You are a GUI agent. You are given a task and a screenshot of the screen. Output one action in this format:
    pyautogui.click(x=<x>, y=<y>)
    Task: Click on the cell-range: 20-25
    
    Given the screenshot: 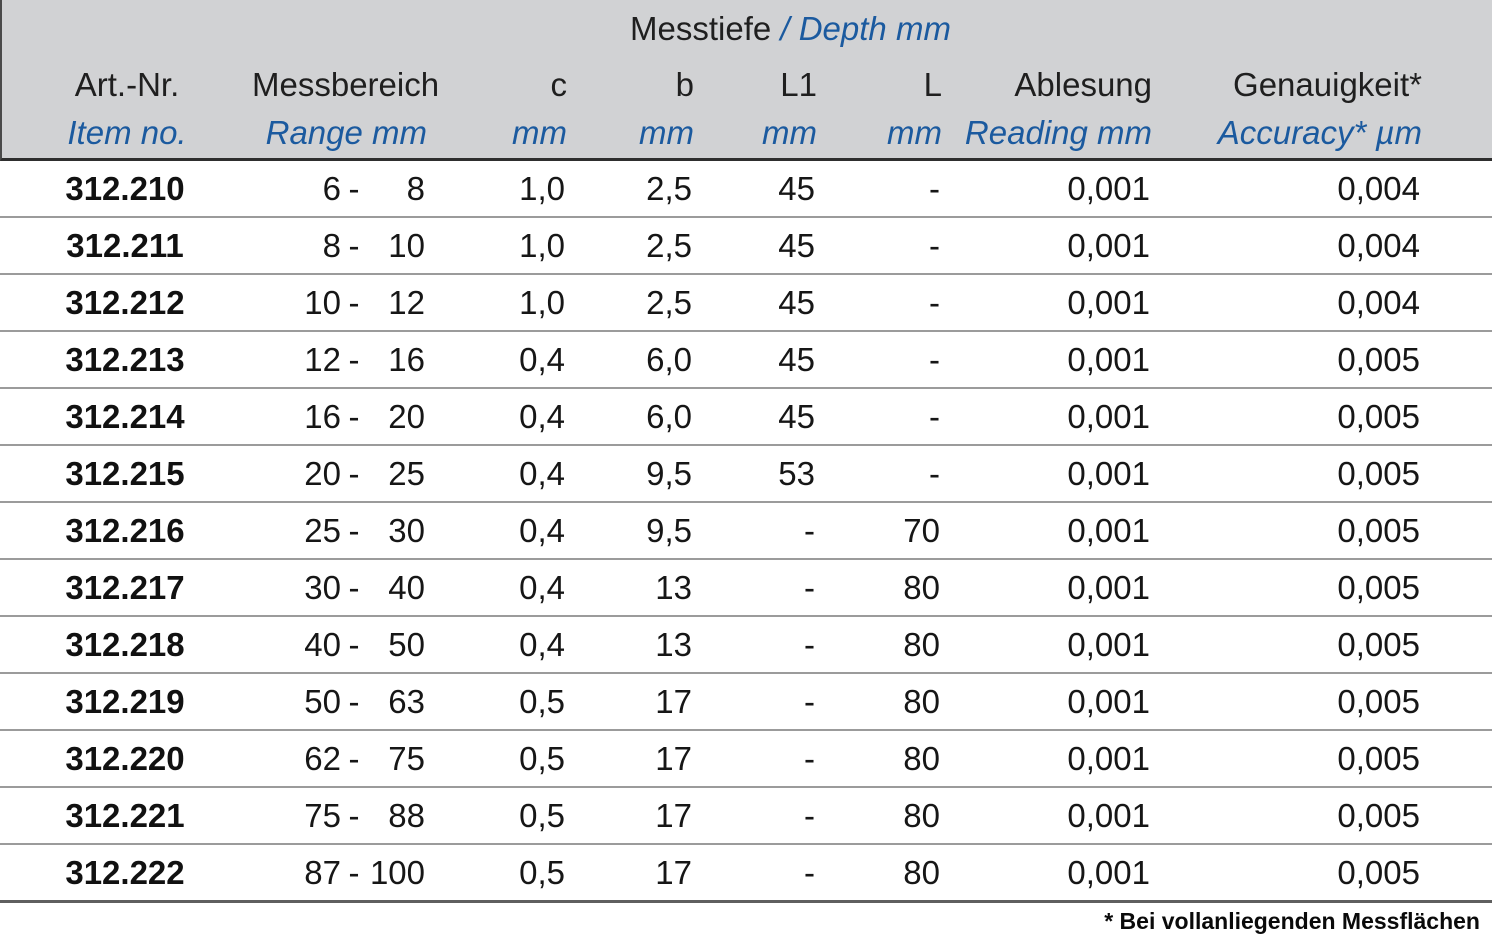 What is the action you would take?
    pyautogui.click(x=364, y=473)
    